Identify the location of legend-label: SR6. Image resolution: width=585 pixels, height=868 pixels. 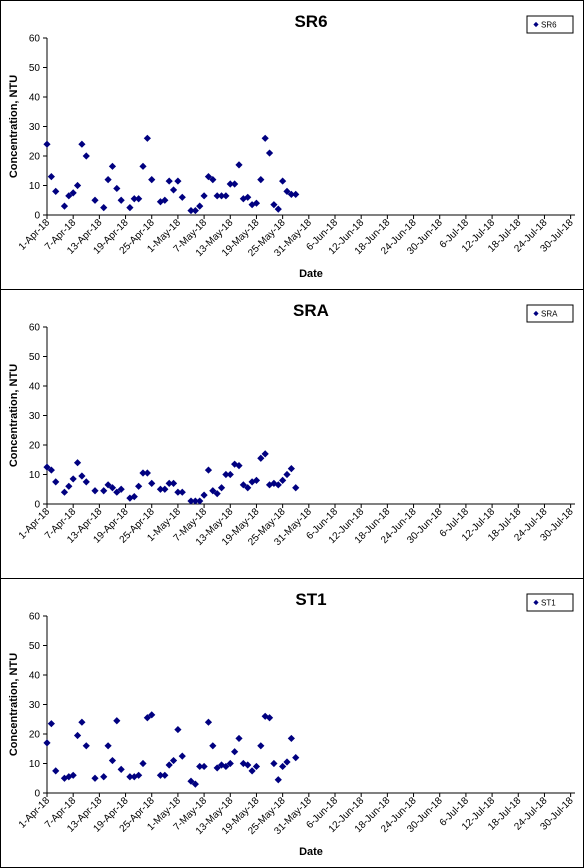
(549, 25).